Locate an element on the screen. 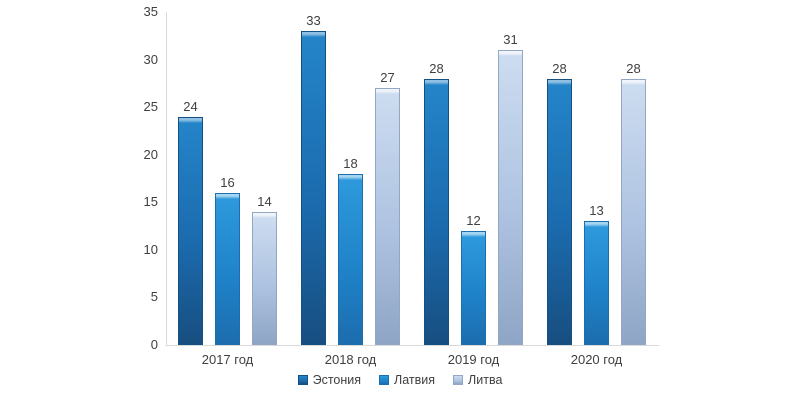 The height and width of the screenshot is (400, 800). bar-group: 28 12 31 is located at coordinates (473, 178).